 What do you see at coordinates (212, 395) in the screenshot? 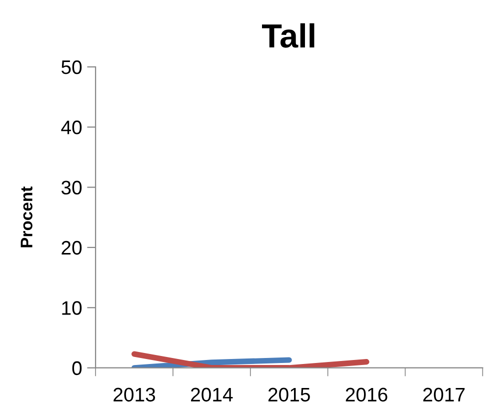
I see `x-tick-label: 2014` at bounding box center [212, 395].